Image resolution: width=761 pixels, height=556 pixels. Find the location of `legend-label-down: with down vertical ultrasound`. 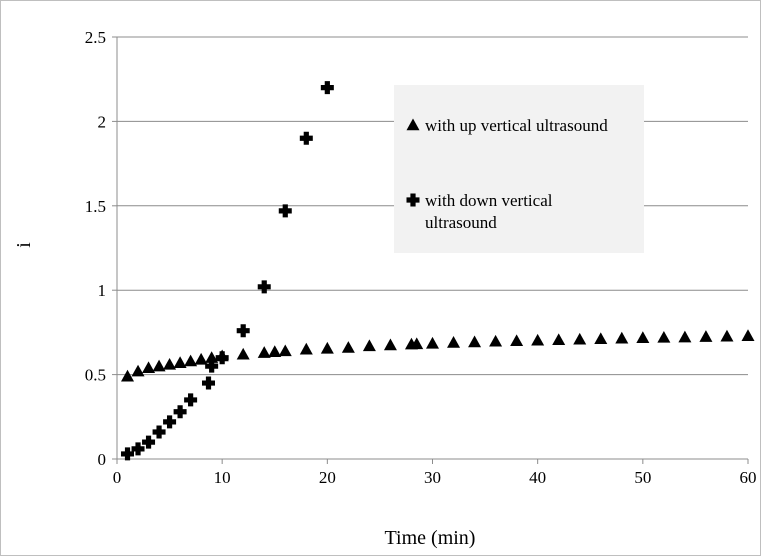

legend-label-down: with down vertical ultrasound is located at coordinates (491, 211).